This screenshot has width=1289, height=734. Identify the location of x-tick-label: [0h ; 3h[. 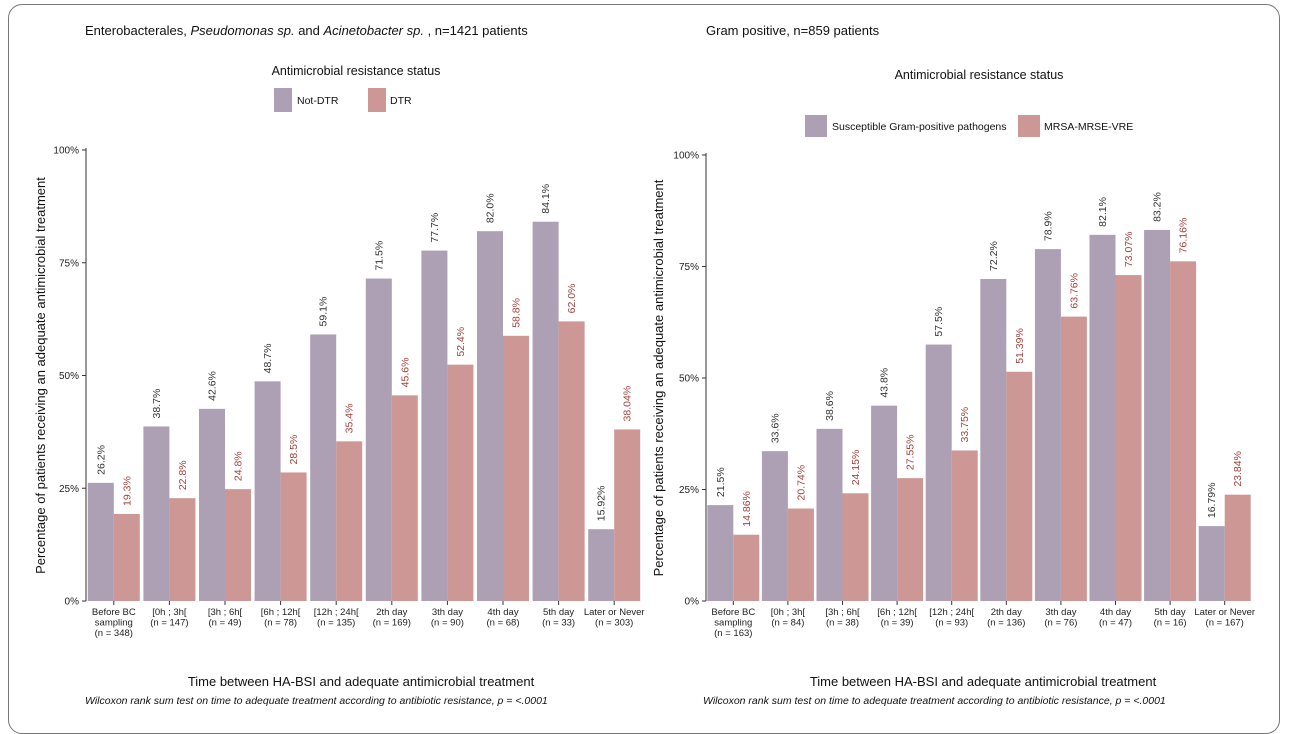
(169, 612).